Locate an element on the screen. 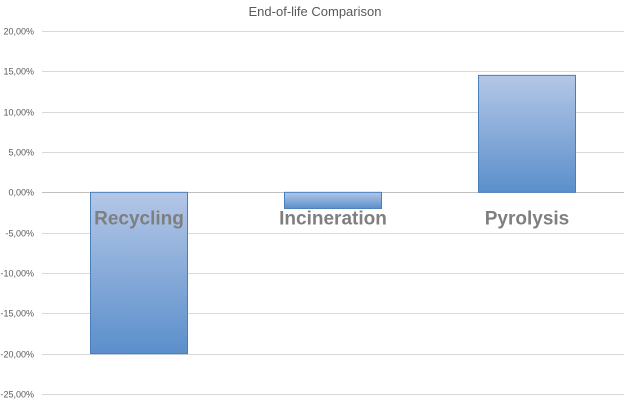  y-tick-label: -10,00% is located at coordinates (17, 274).